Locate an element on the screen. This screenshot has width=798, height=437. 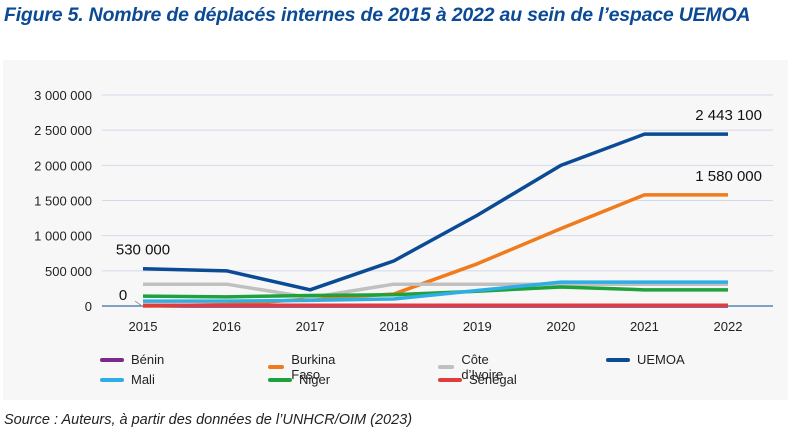
x-tick-label: 2017 is located at coordinates (310, 326).